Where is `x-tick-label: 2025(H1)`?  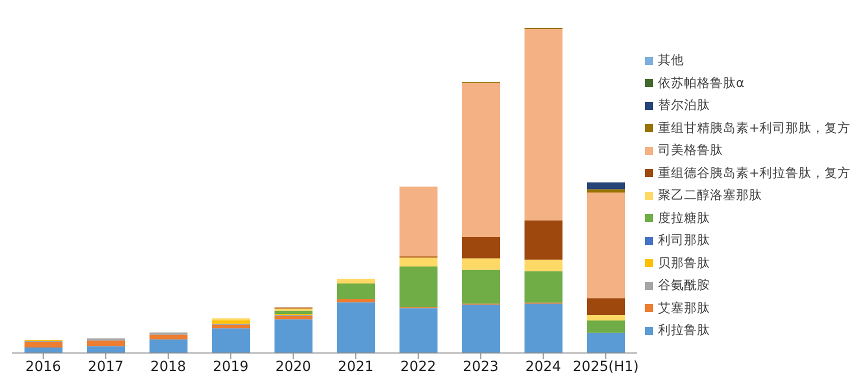 x-tick-label: 2025(H1) is located at coordinates (605, 366).